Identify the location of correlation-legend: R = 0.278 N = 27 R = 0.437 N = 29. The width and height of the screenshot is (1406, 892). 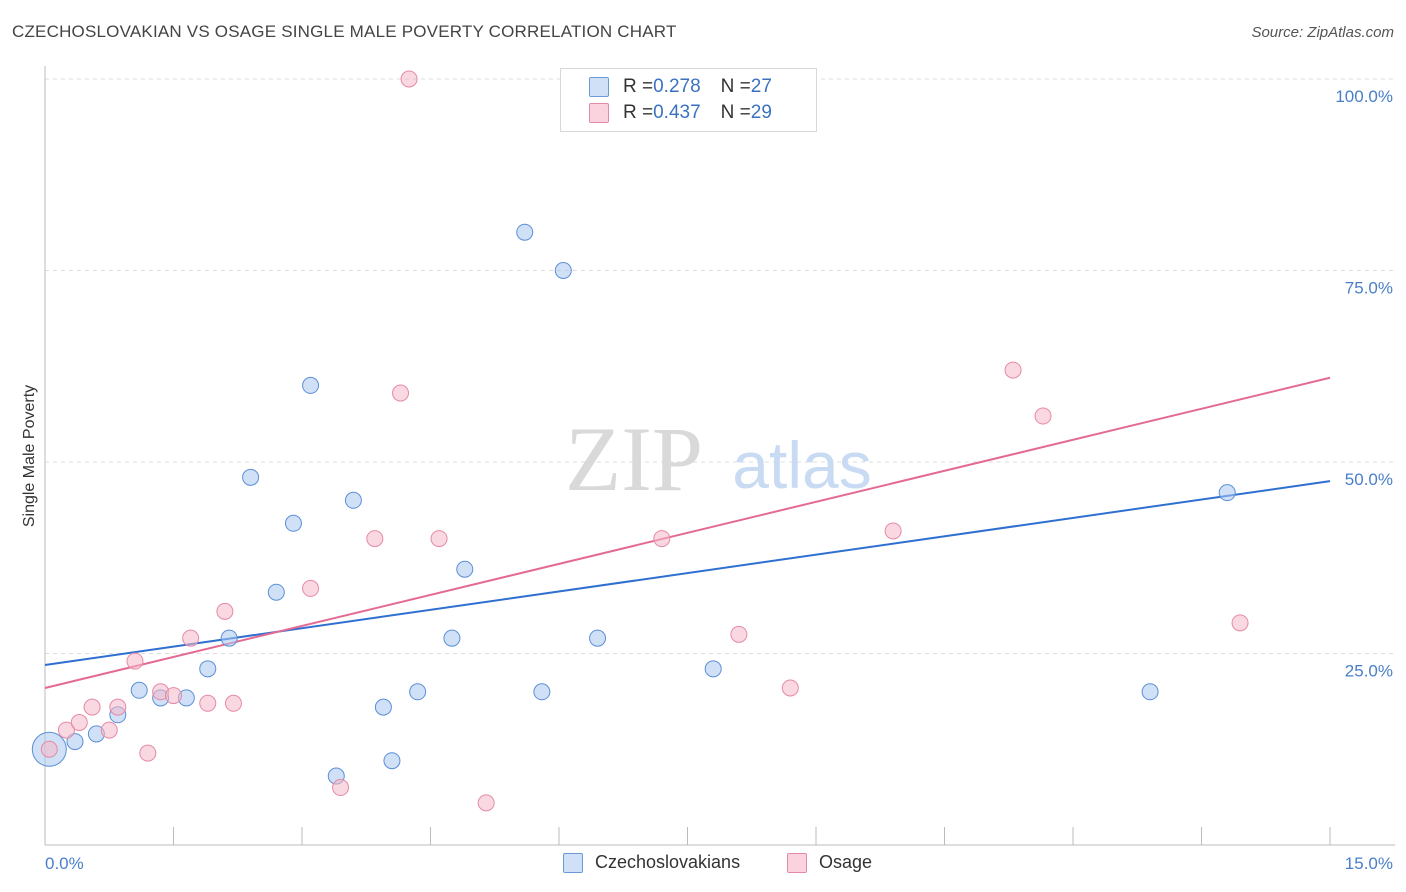
(688, 100).